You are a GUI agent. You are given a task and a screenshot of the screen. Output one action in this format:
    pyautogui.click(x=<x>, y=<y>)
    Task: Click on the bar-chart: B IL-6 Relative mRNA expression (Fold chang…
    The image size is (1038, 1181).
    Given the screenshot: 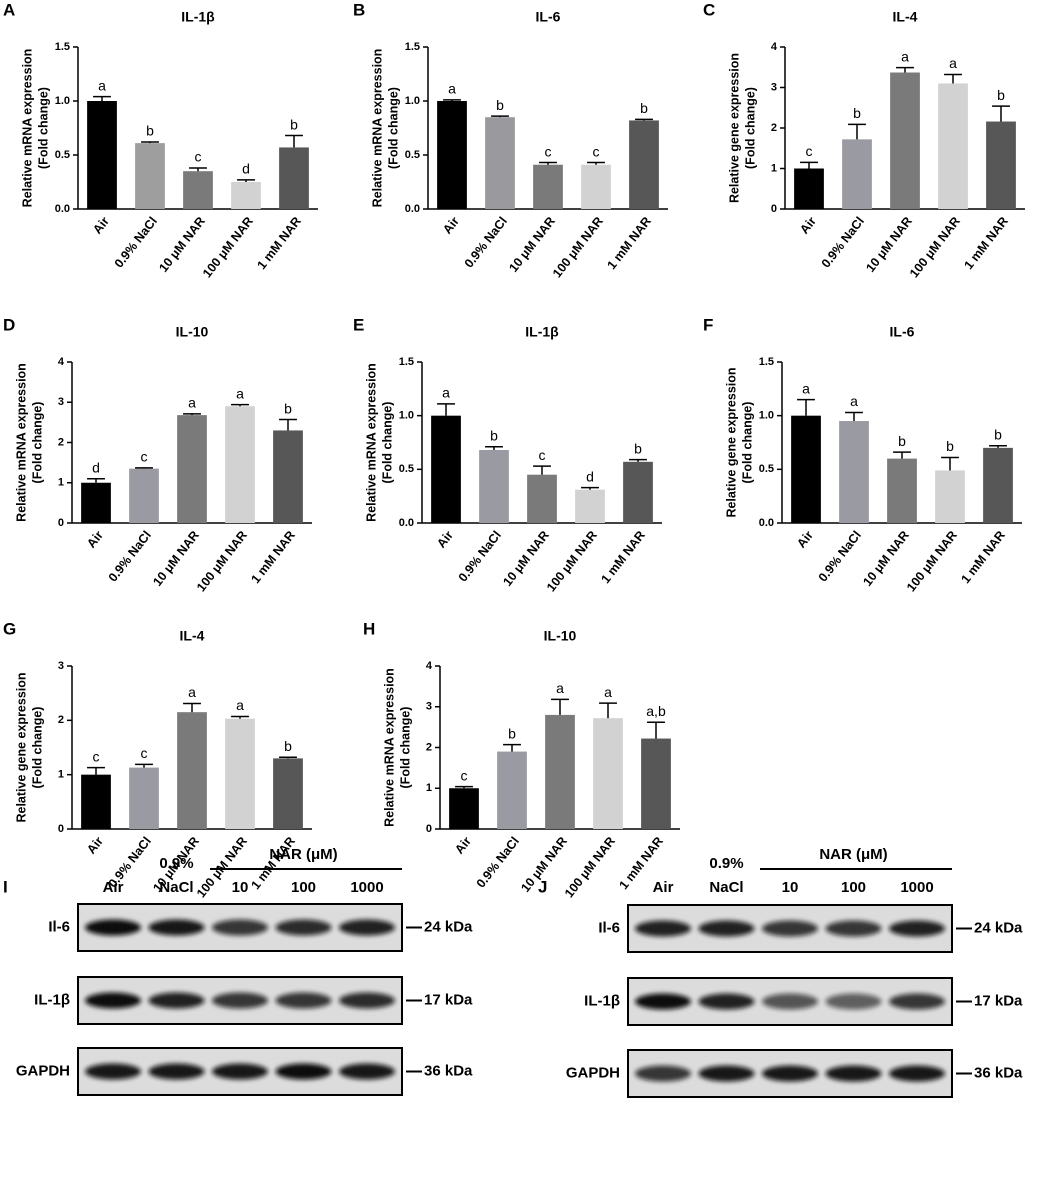 What is the action you would take?
    pyautogui.click(x=510, y=140)
    